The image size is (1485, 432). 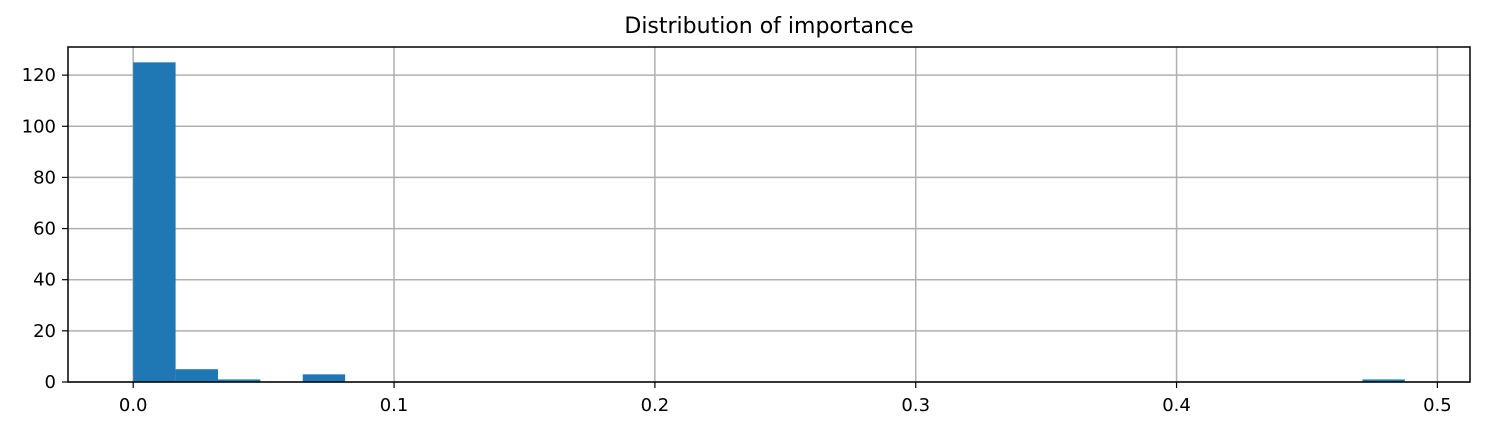 I want to click on x-tick-label: 0.1, so click(x=394, y=405).